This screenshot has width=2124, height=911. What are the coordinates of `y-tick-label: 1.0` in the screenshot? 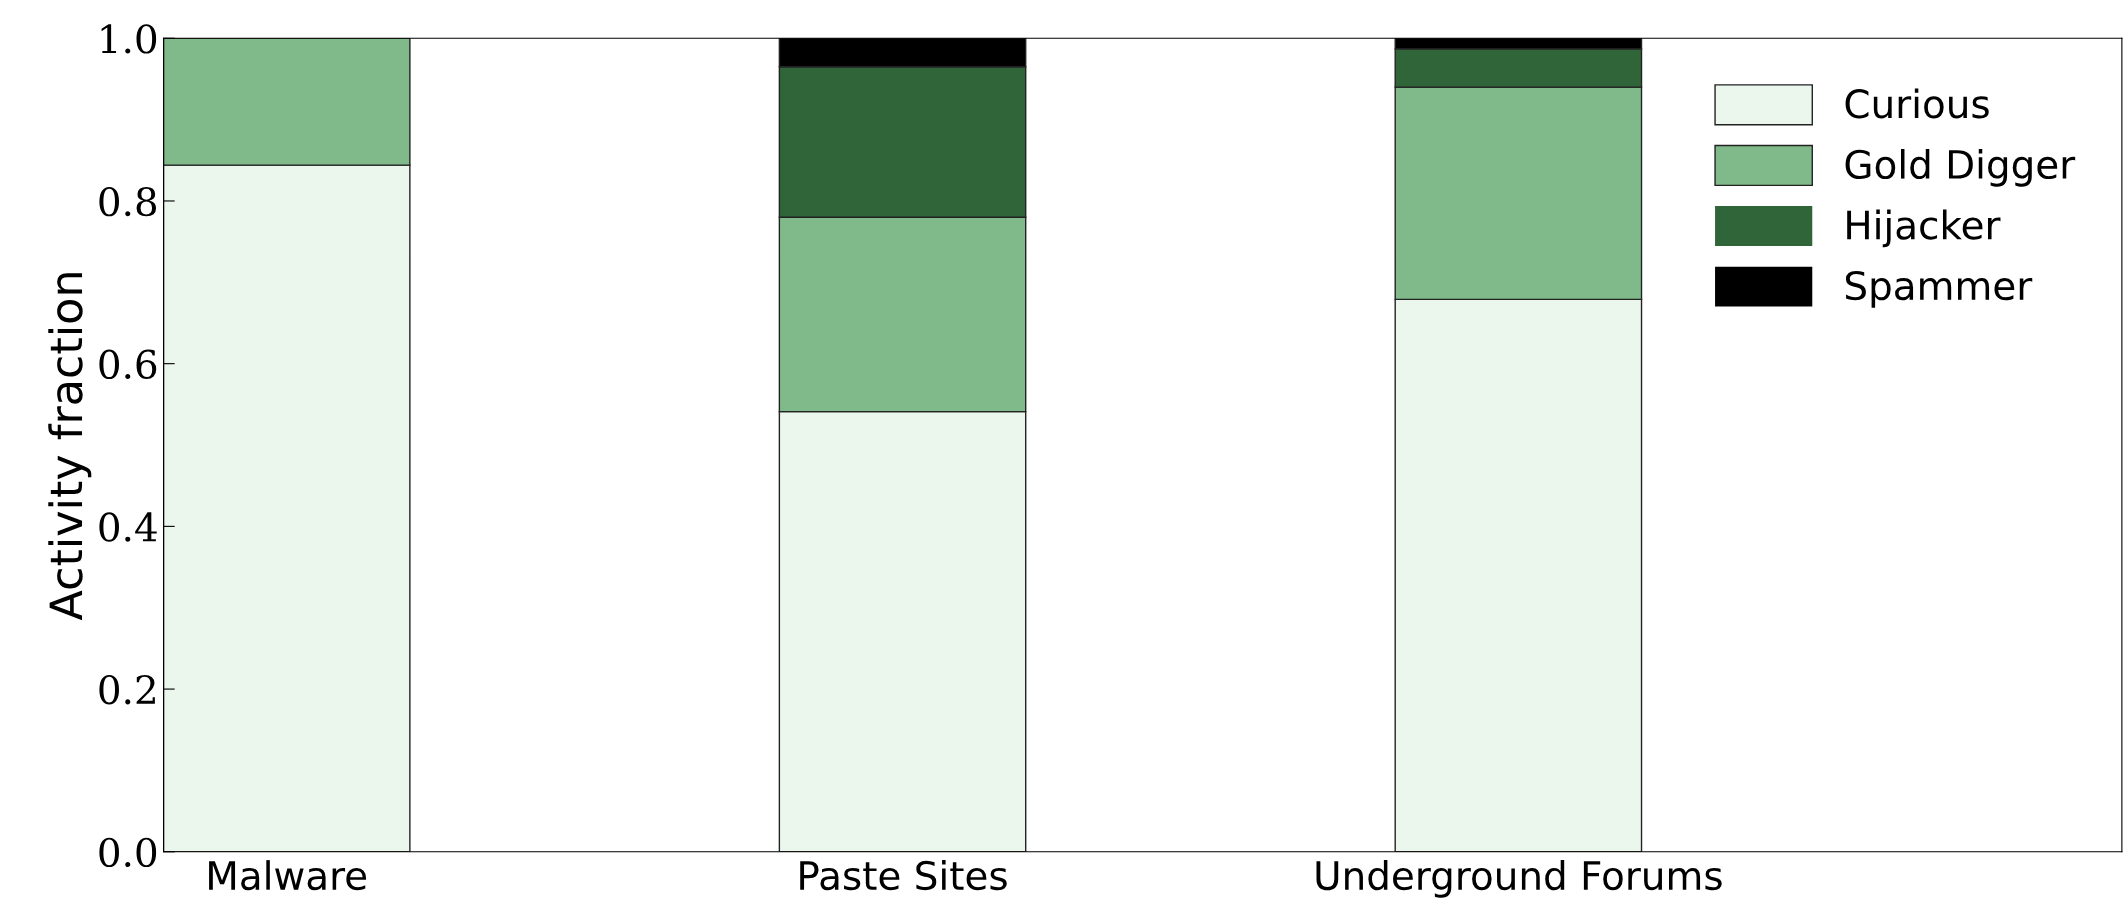 It's located at (129, 39).